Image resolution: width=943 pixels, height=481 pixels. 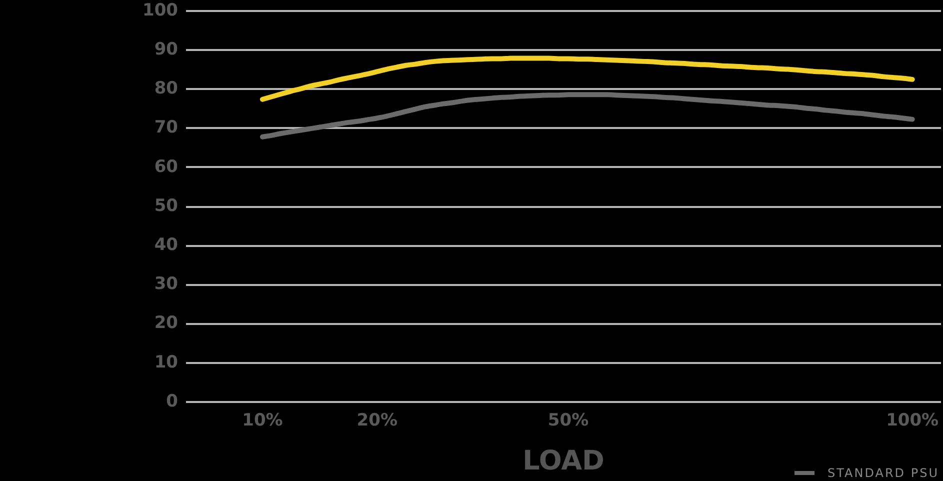 I want to click on y-tick-label: 20, so click(x=166, y=323).